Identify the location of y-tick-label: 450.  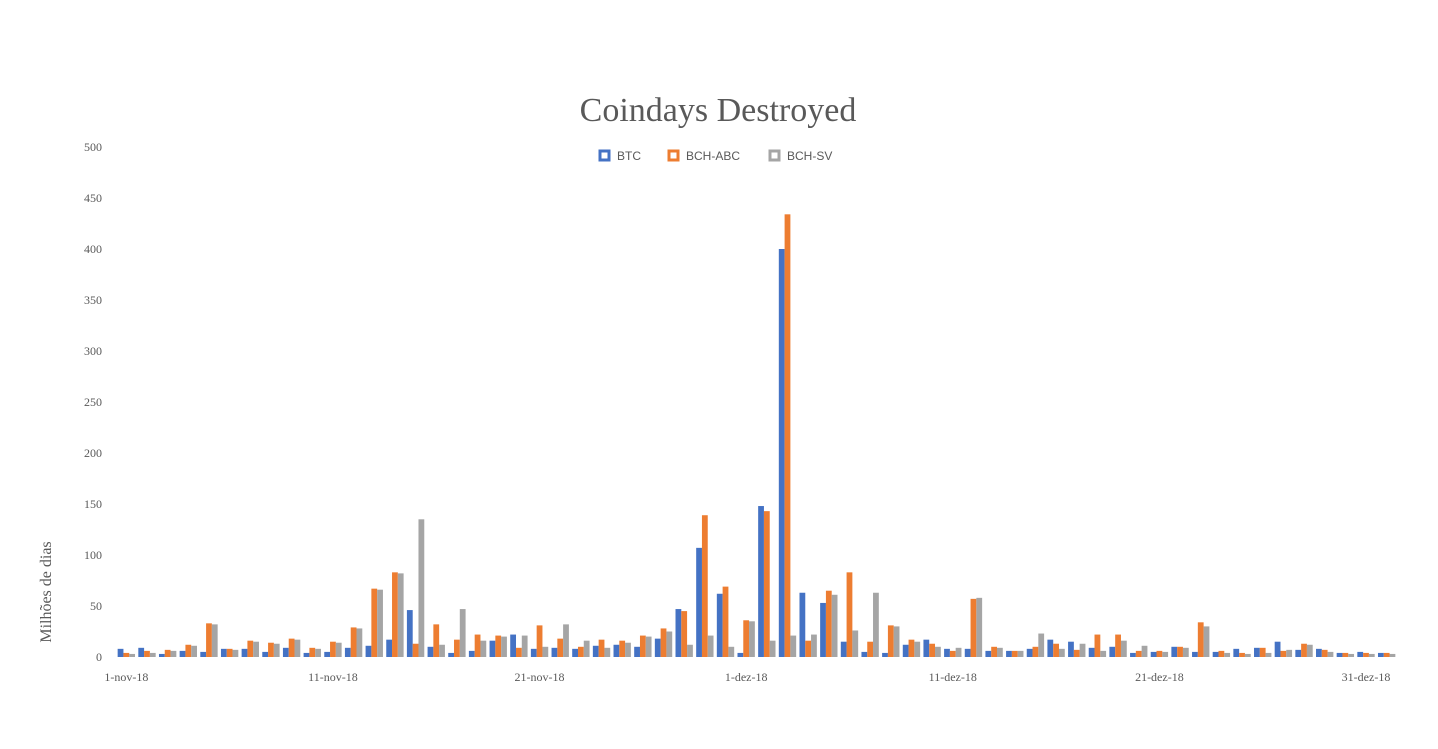
(93, 198).